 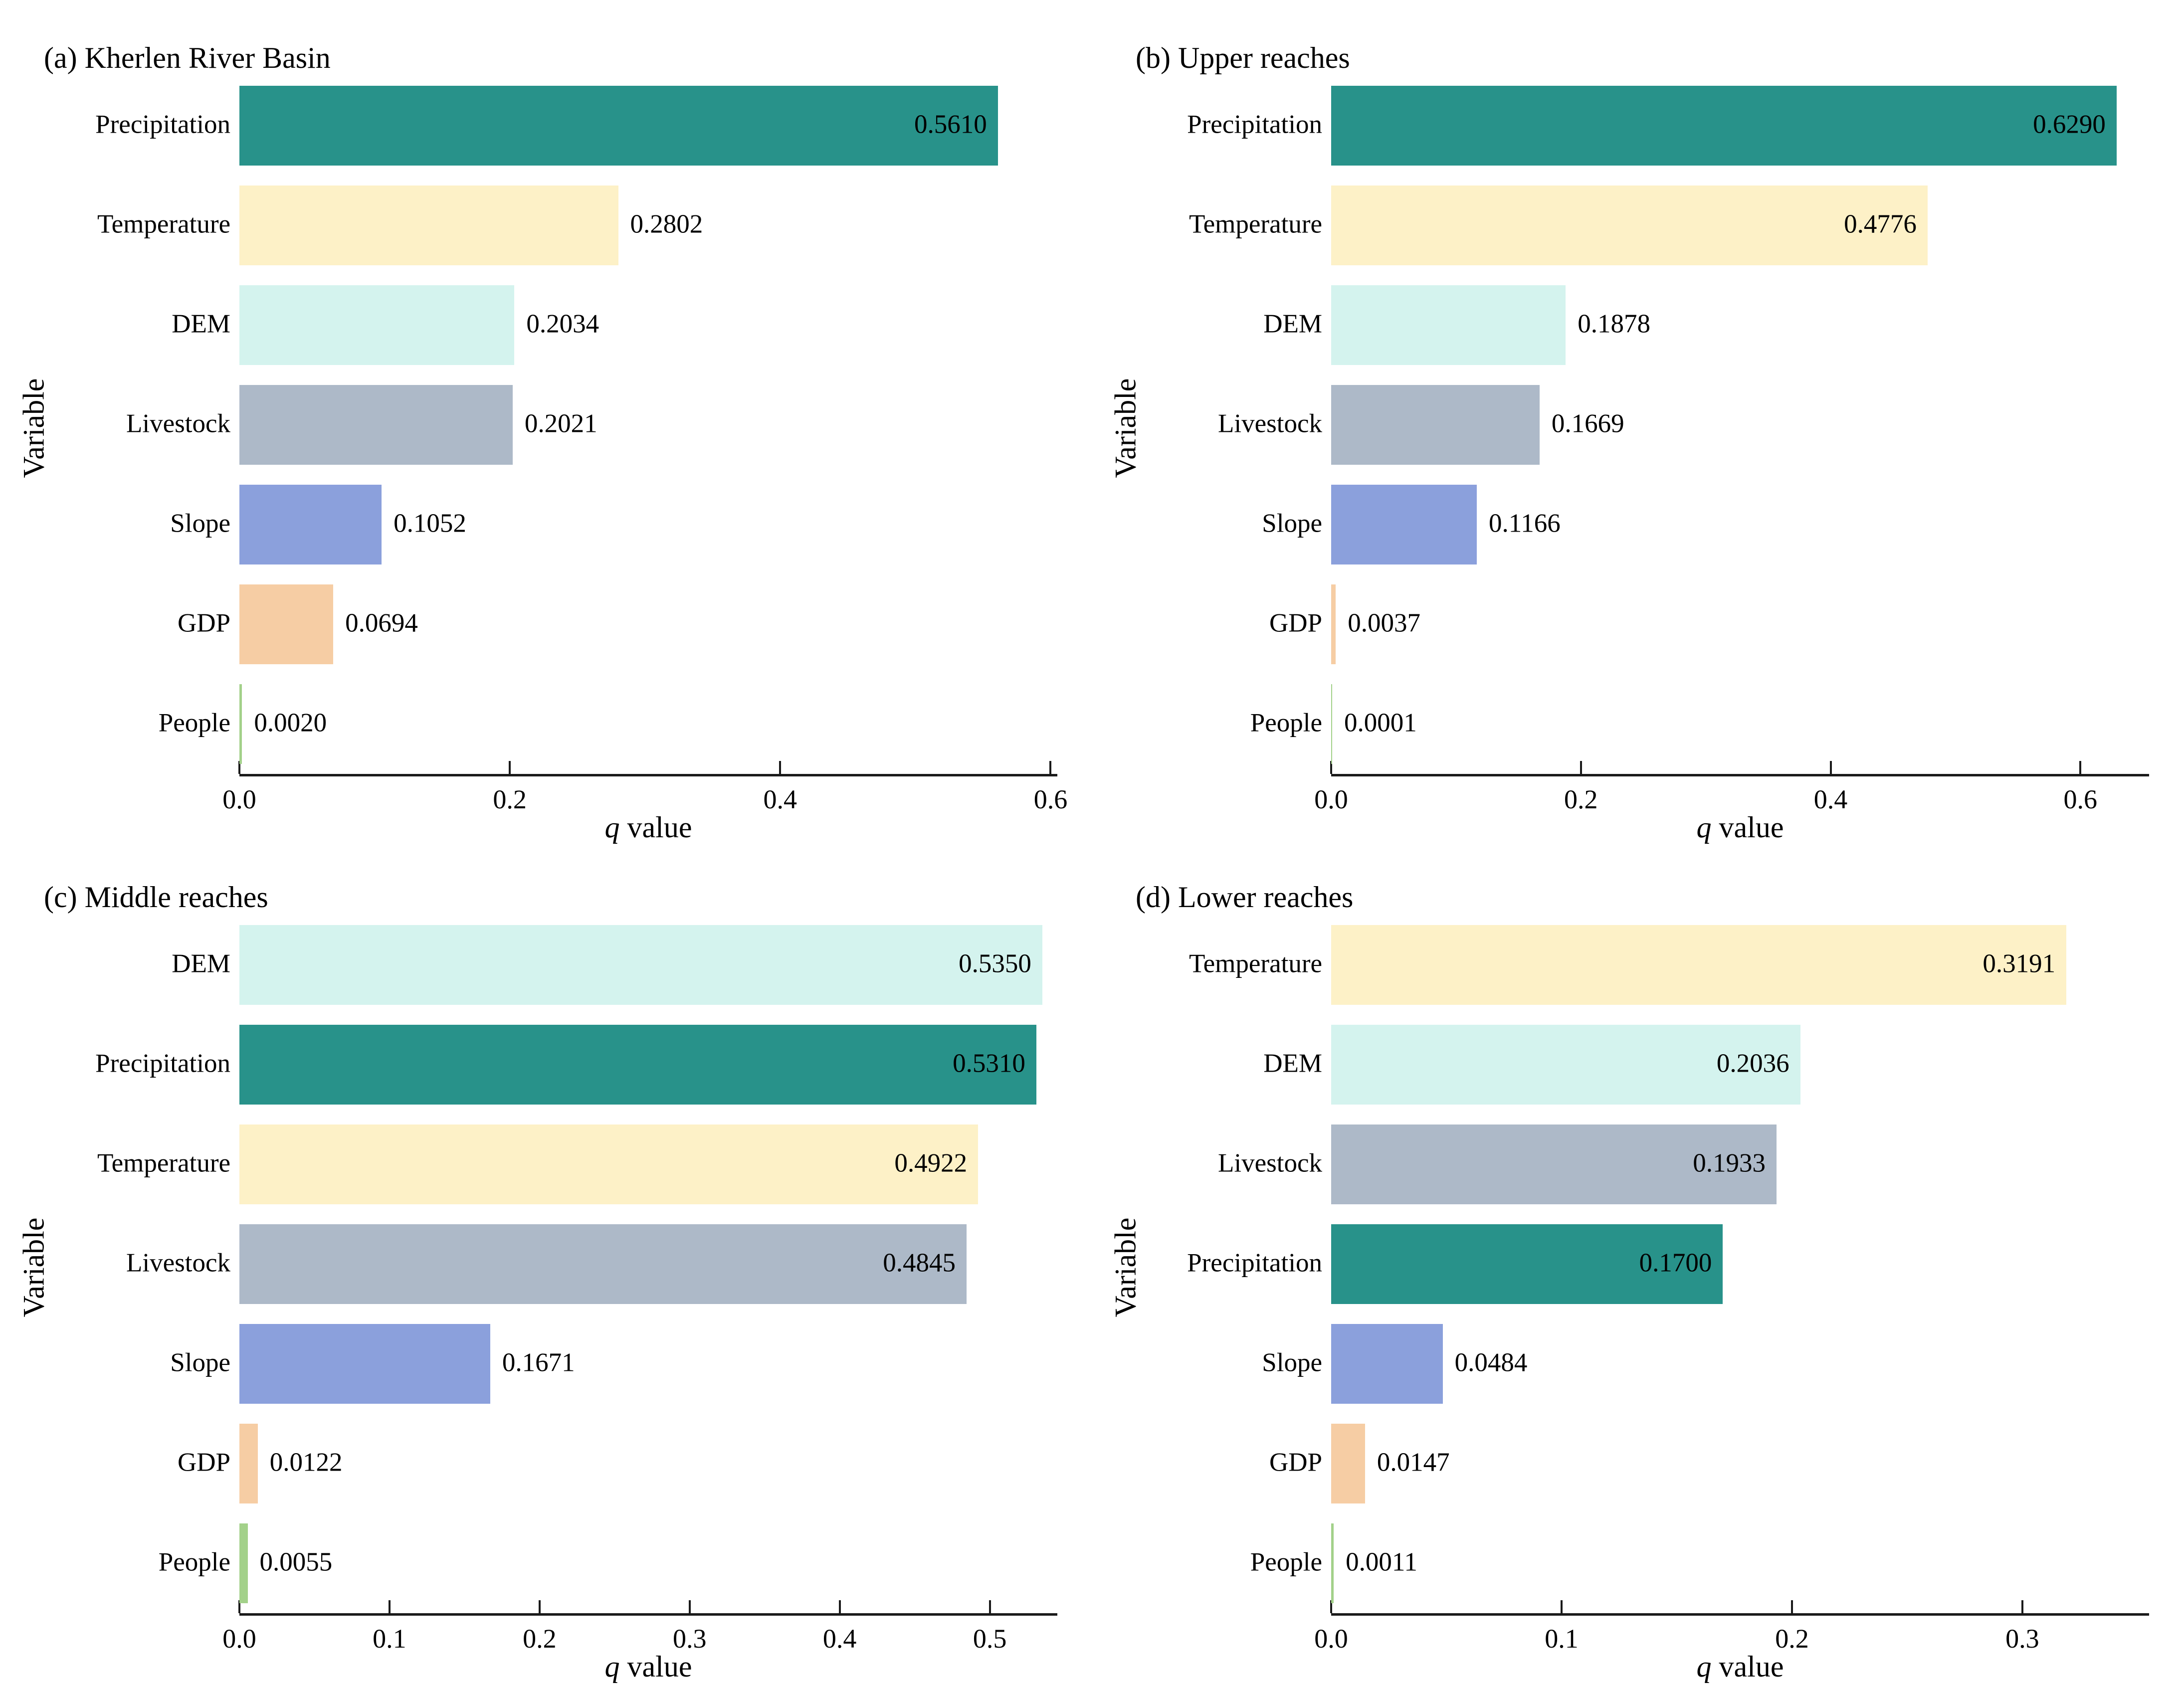 I want to click on panel-title: (c) Middle reaches, so click(x=156, y=897).